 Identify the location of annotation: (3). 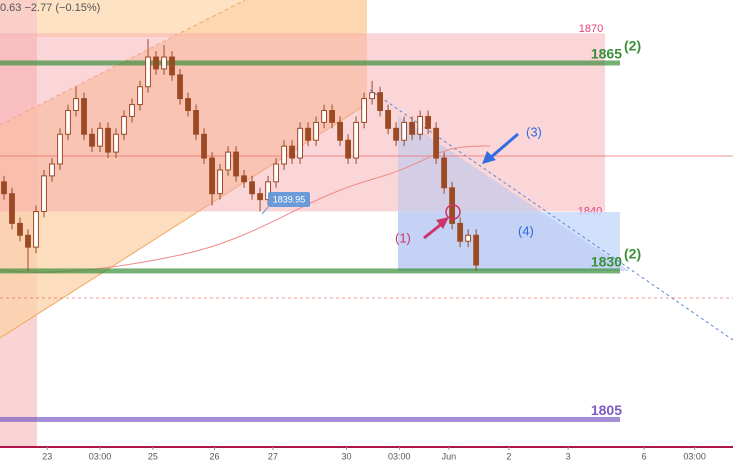
(534, 131).